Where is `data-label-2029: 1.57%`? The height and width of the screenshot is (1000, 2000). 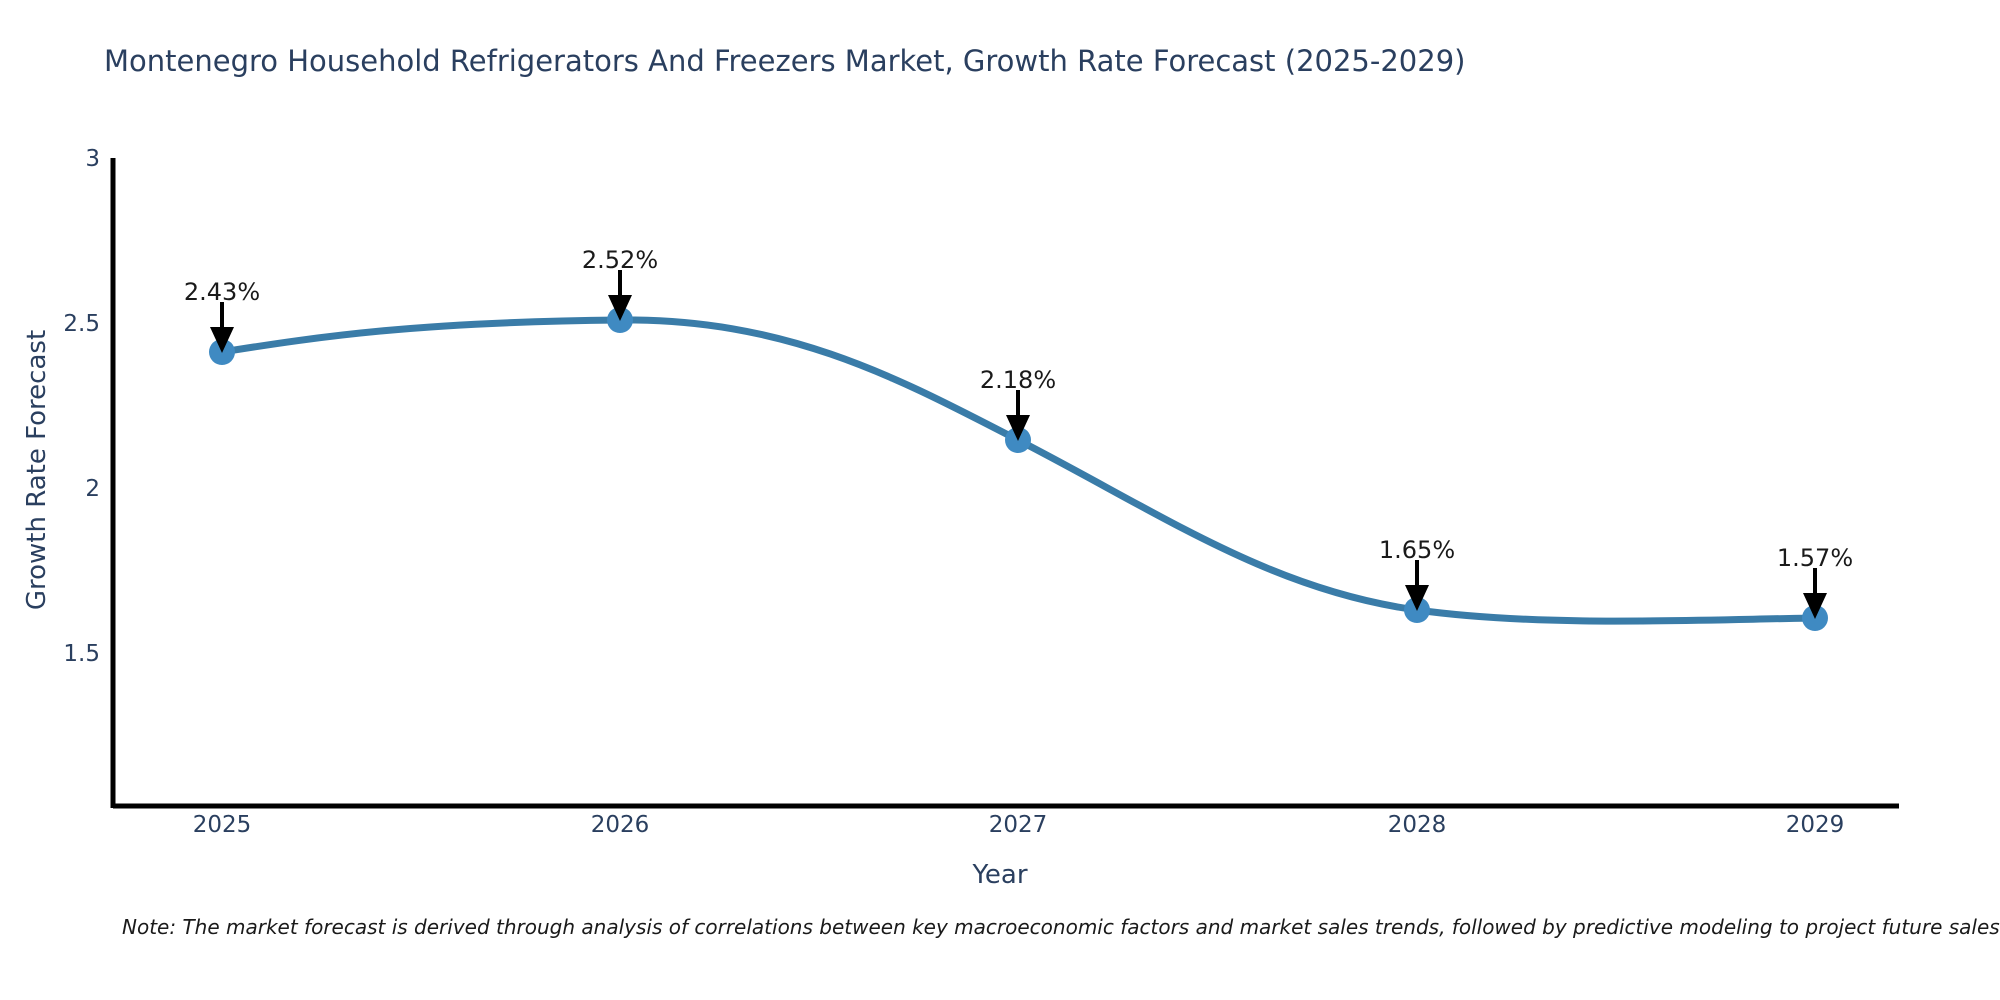
data-label-2029: 1.57% is located at coordinates (1815, 558).